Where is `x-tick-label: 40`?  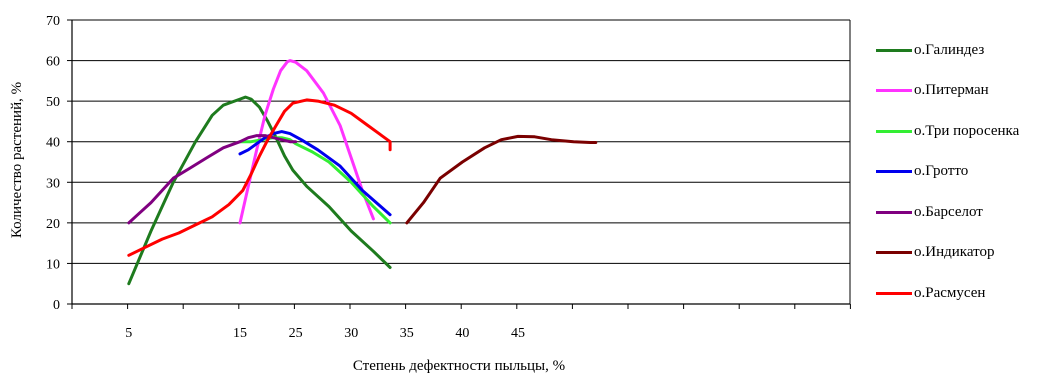
x-tick-label: 40 is located at coordinates (462, 333).